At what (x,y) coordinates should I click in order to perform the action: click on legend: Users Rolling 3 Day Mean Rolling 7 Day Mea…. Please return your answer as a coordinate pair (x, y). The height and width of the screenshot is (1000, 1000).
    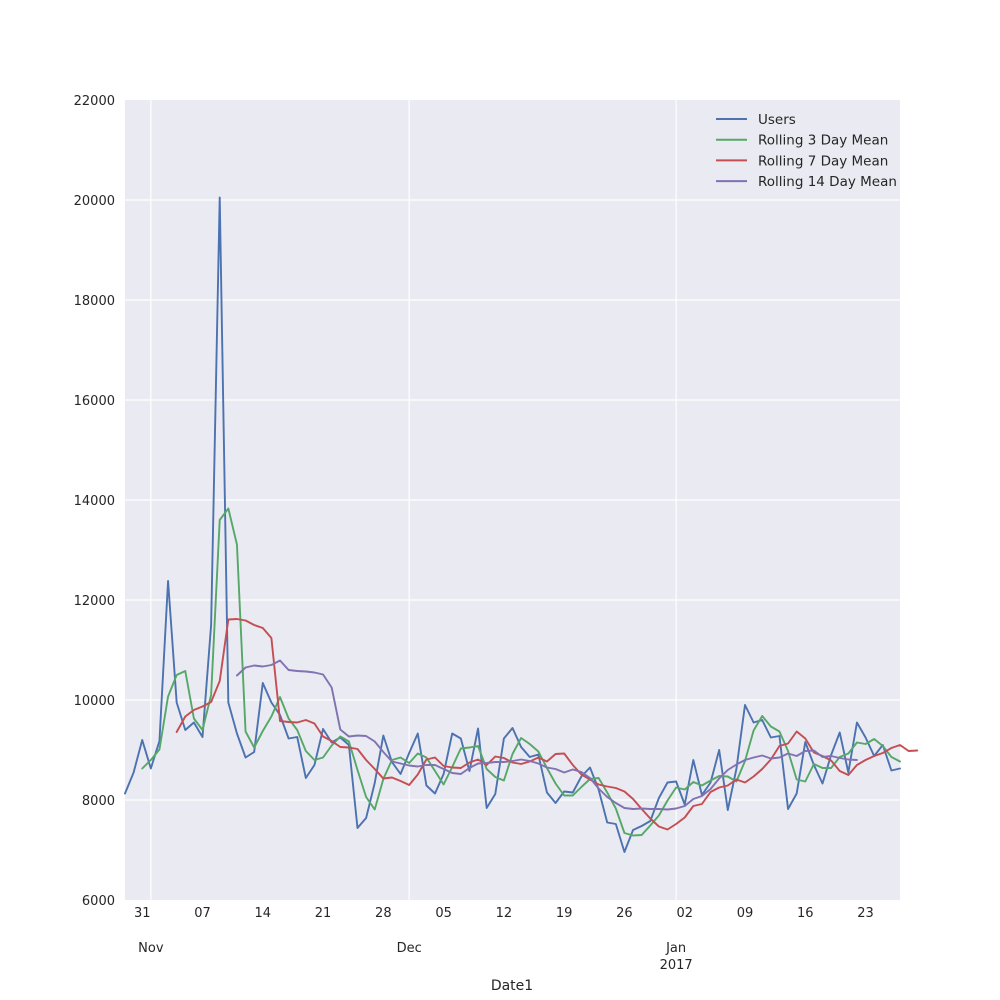
    Looking at the image, I should click on (806, 151).